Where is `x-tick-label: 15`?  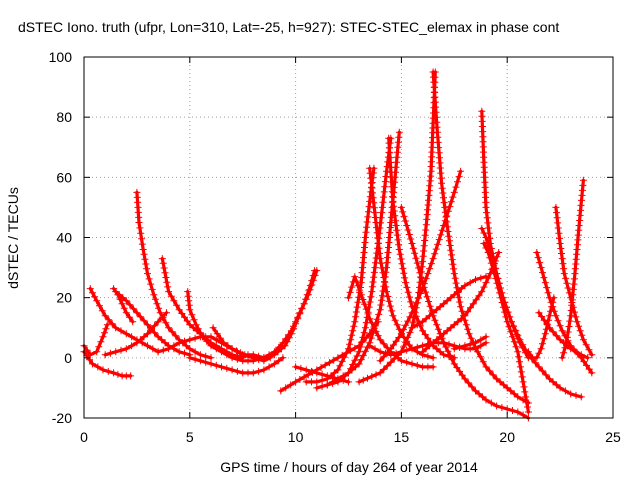 x-tick-label: 15 is located at coordinates (402, 437).